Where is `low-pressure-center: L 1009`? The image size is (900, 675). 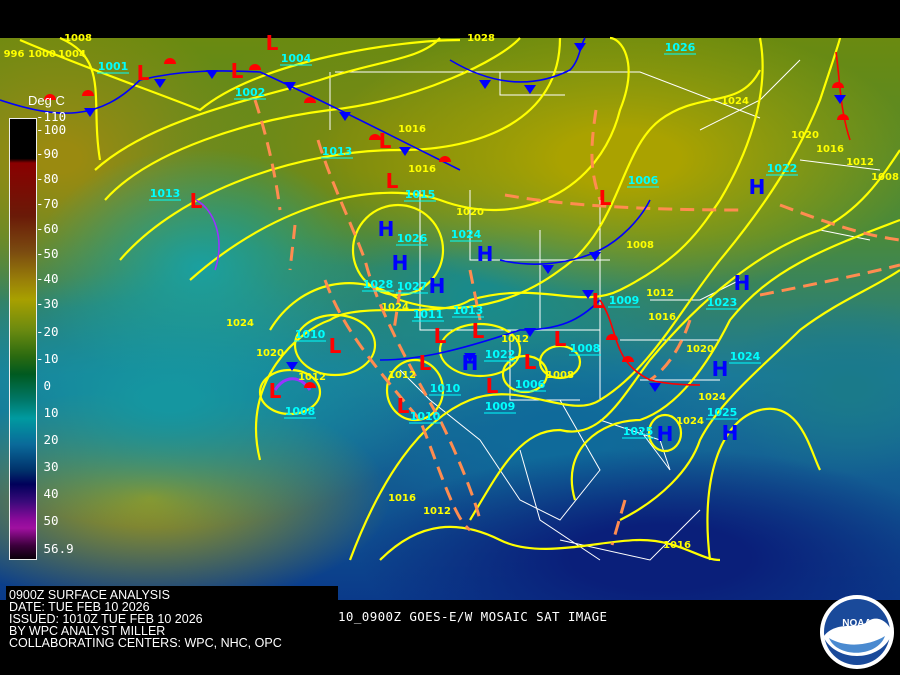
low-pressure-center: L 1009 is located at coordinates (500, 394).